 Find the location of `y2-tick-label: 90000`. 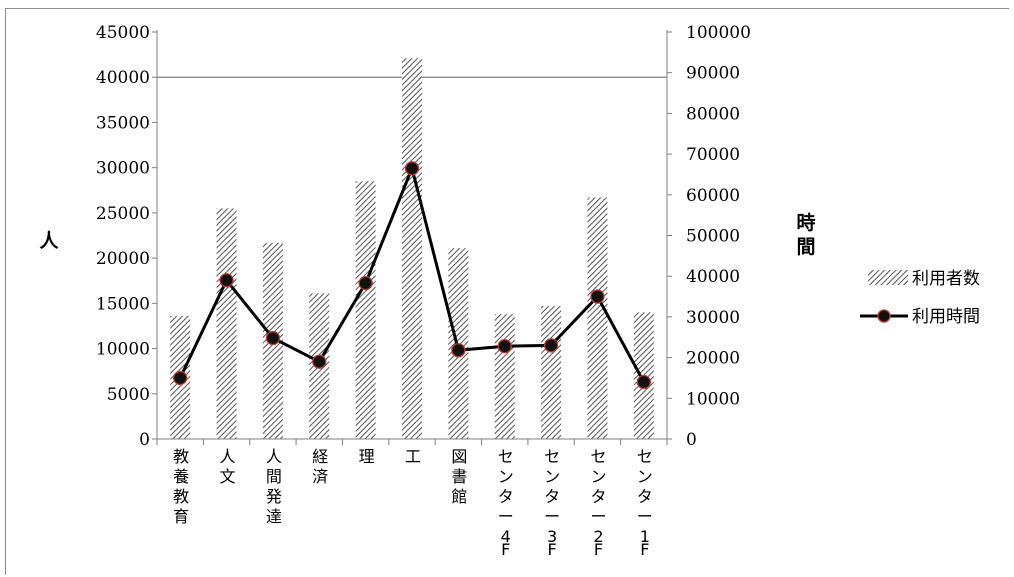

y2-tick-label: 90000 is located at coordinates (713, 74).